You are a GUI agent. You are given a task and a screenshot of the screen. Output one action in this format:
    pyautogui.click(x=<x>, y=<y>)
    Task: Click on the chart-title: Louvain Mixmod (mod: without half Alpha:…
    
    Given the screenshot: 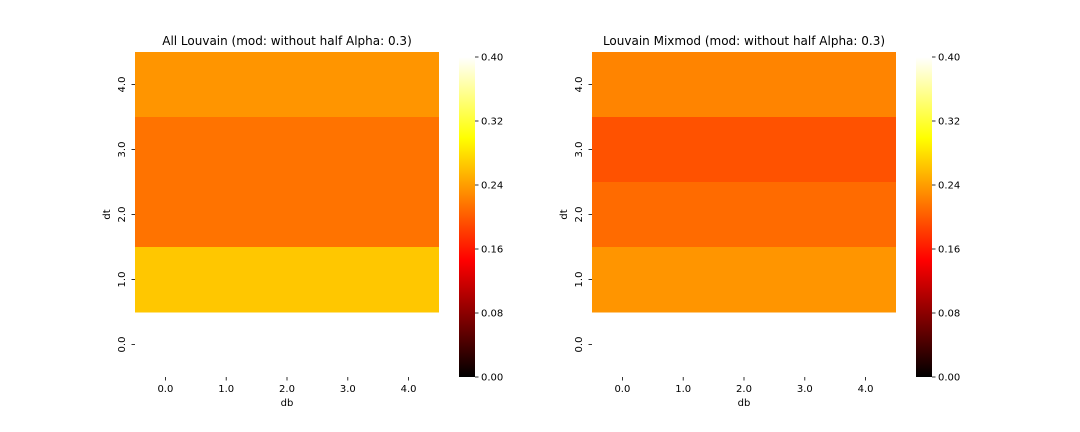 What is the action you would take?
    pyautogui.click(x=744, y=41)
    